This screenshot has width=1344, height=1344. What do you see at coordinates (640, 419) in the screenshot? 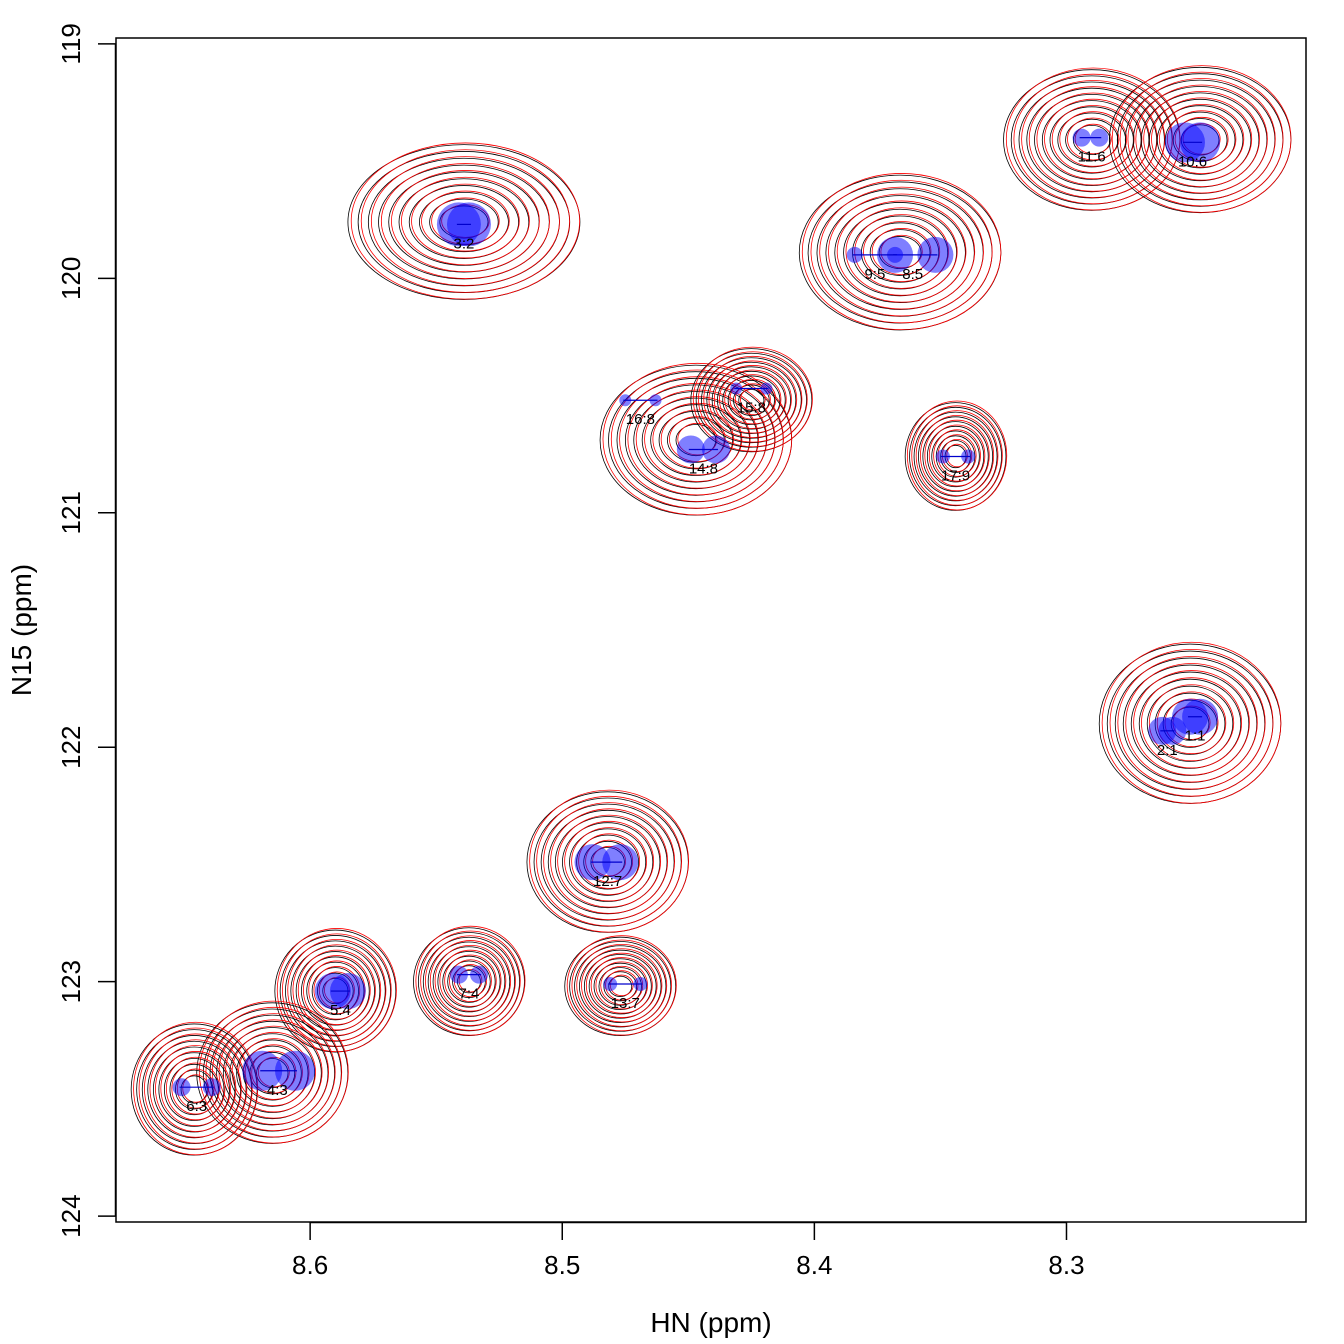
I see `peak-label: 16:8` at bounding box center [640, 419].